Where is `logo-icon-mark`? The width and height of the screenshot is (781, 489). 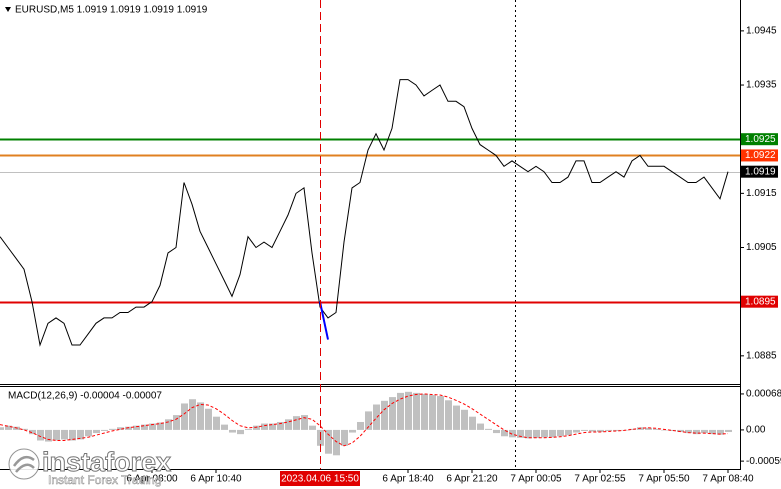
logo-icon-mark is located at coordinates (23, 464).